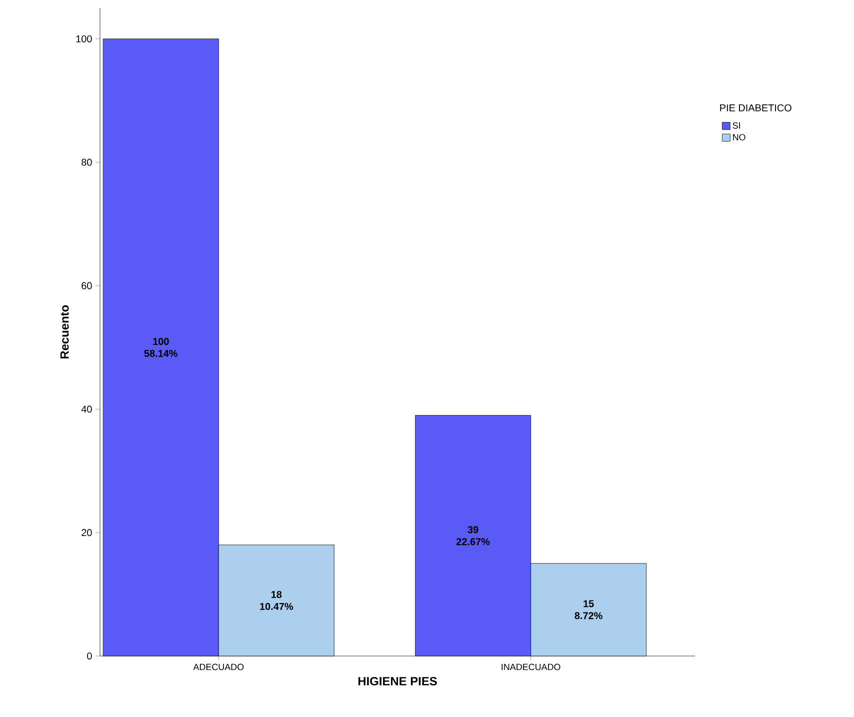 This screenshot has width=854, height=717. I want to click on legend-label: SI, so click(736, 125).